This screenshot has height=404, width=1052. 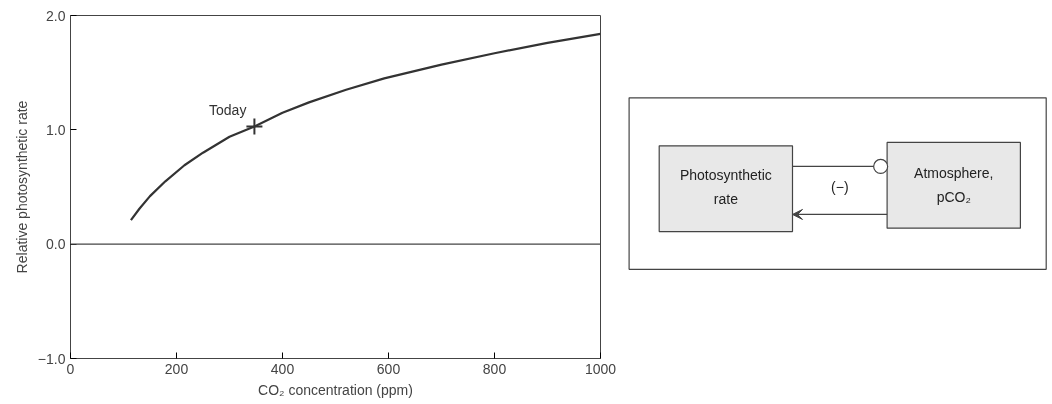 I want to click on annotation: Today, so click(x=228, y=110).